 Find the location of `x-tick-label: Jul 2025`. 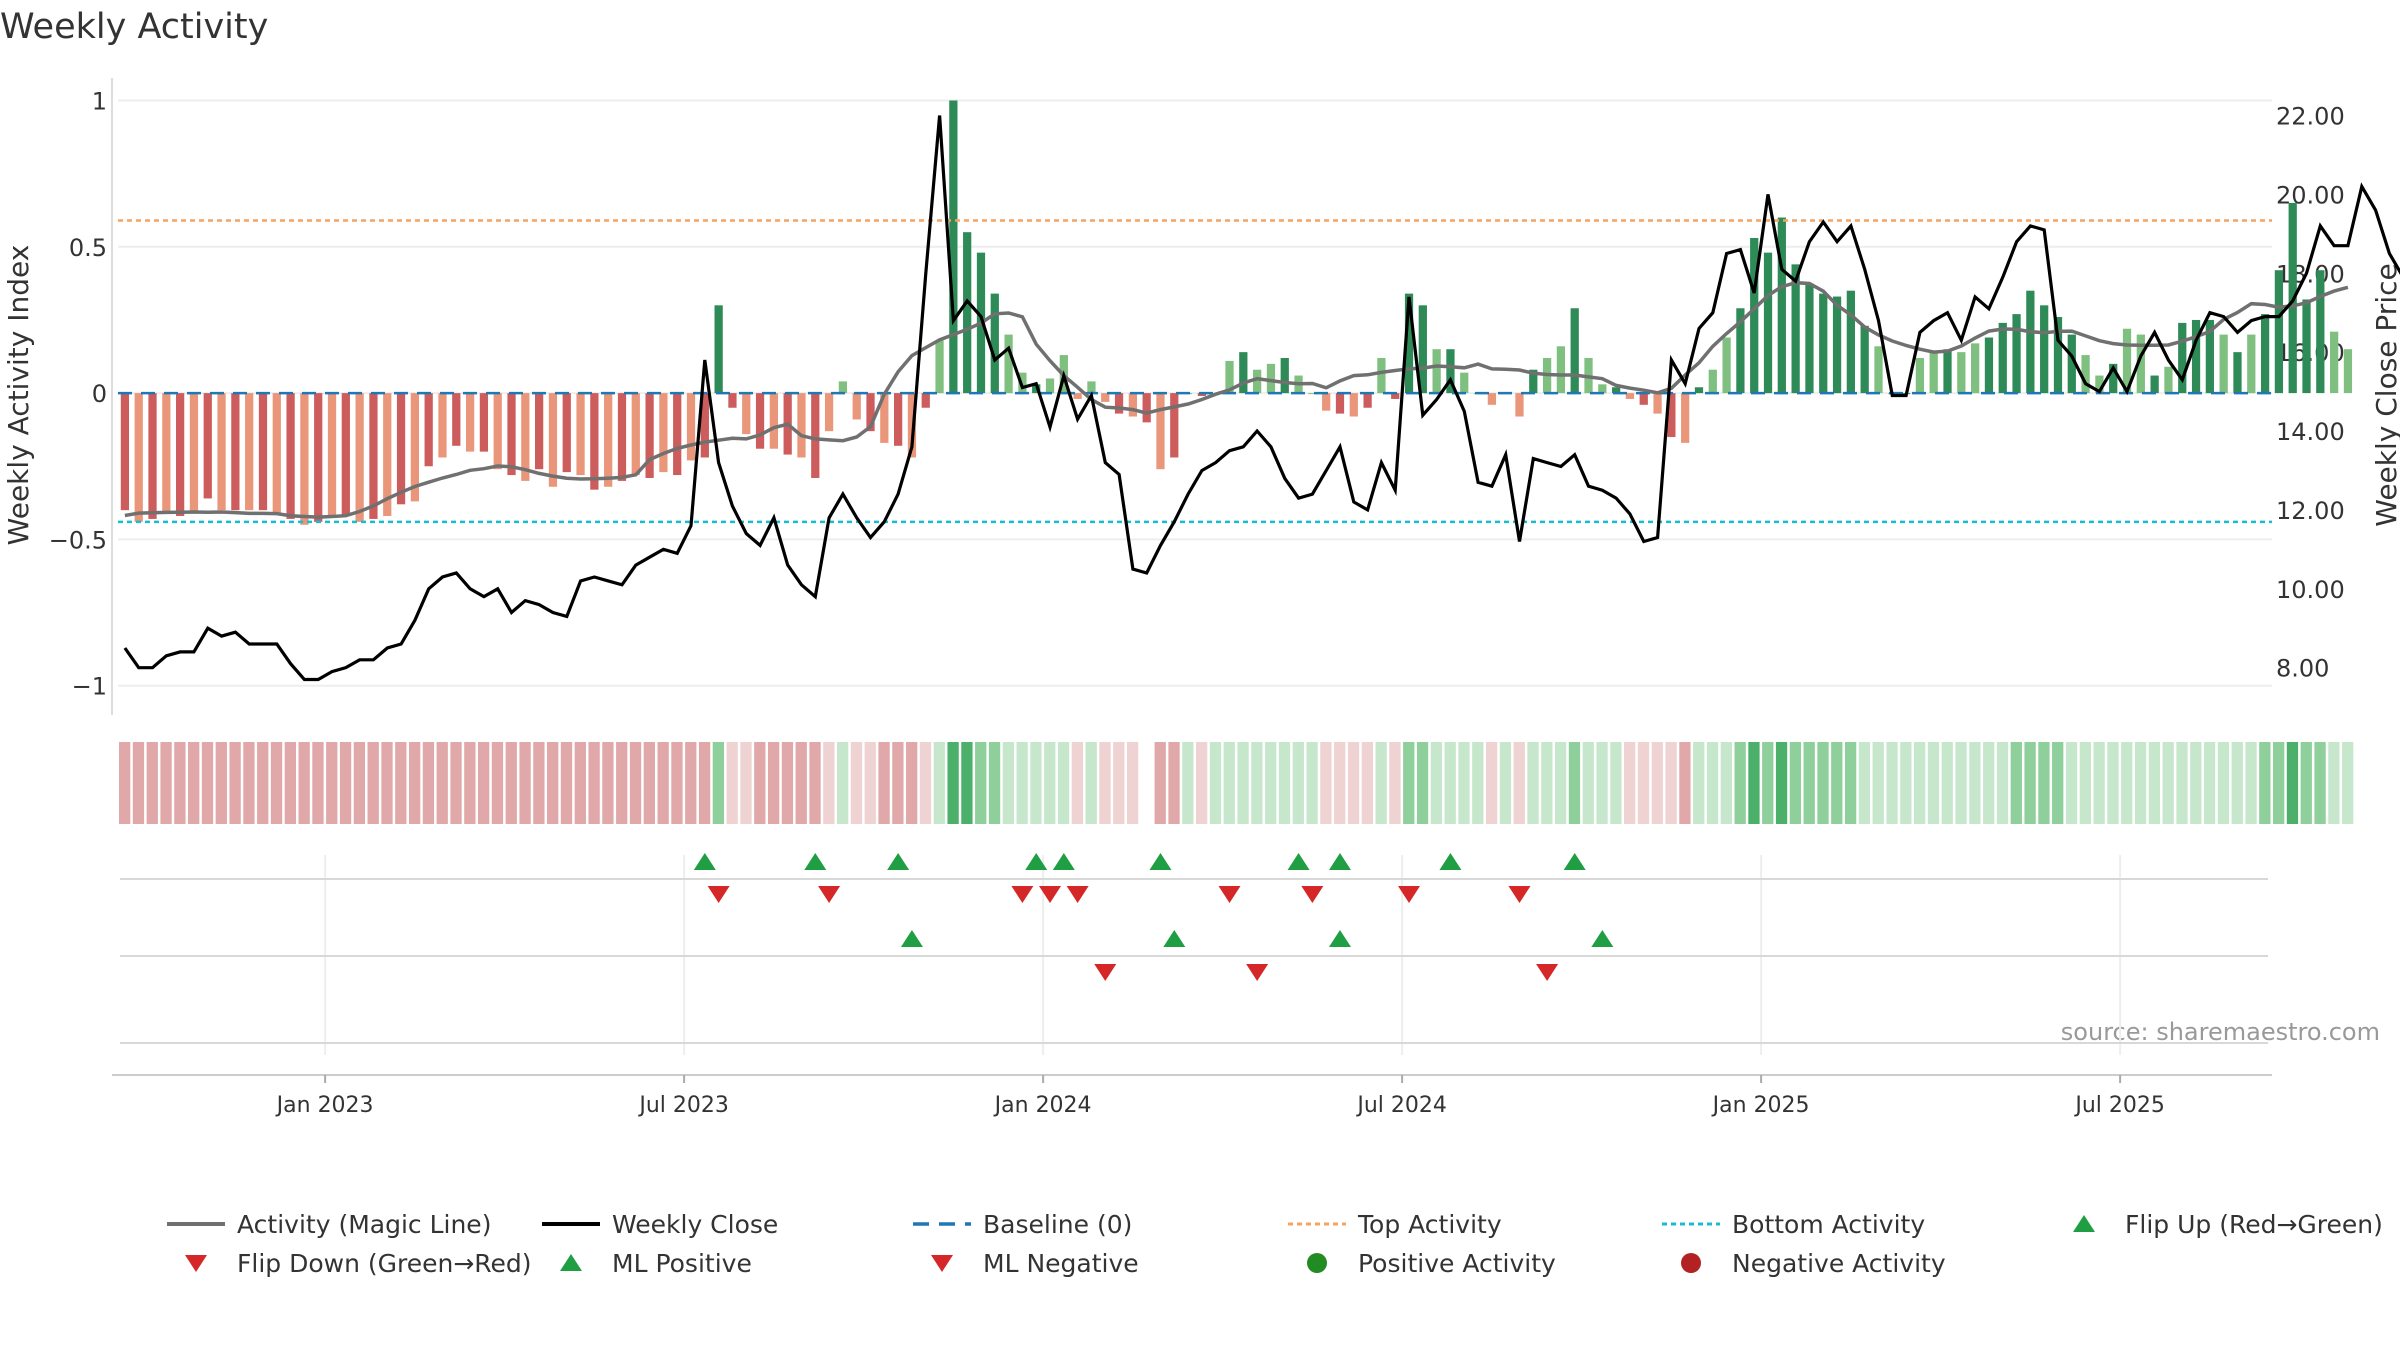

x-tick-label: Jul 2025 is located at coordinates (2119, 1105).